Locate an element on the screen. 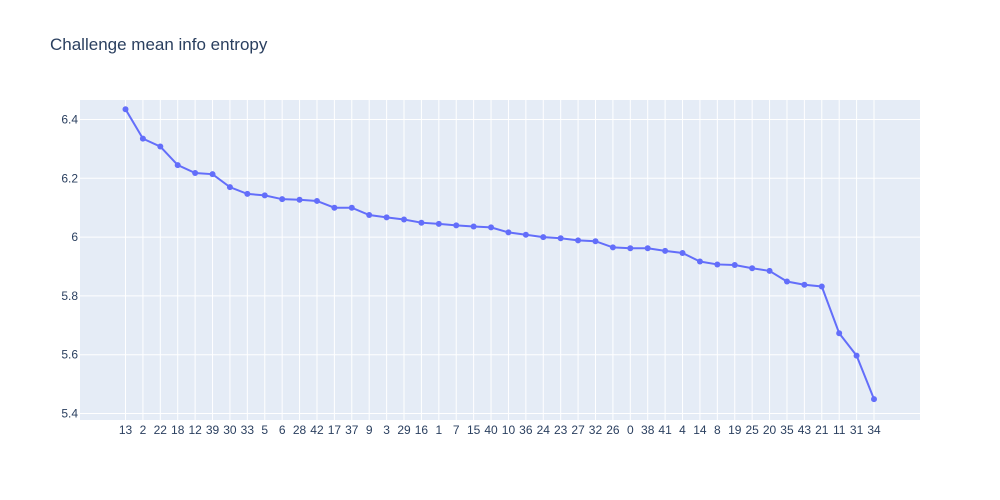  x-tick-label: 29 is located at coordinates (404, 430).